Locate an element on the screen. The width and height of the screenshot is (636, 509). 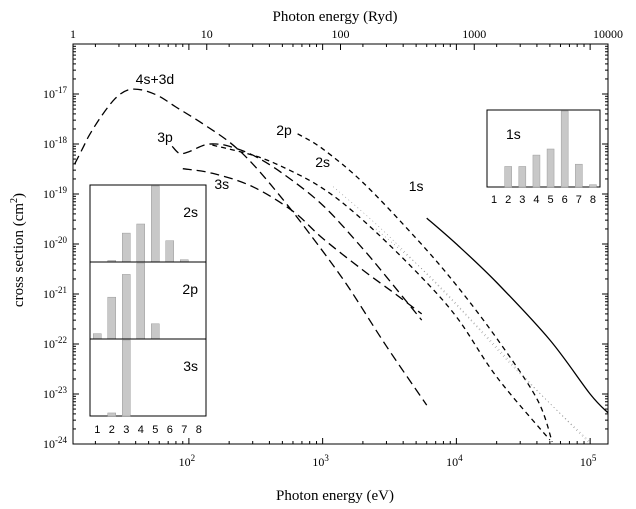
inset-left-category: 2 is located at coordinates (112, 430).